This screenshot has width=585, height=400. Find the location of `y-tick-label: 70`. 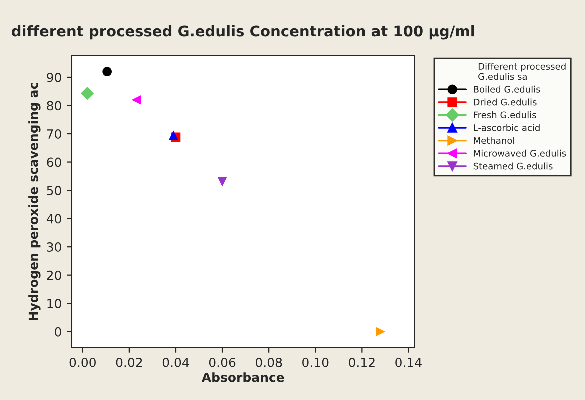

y-tick-label: 70 is located at coordinates (54, 134).